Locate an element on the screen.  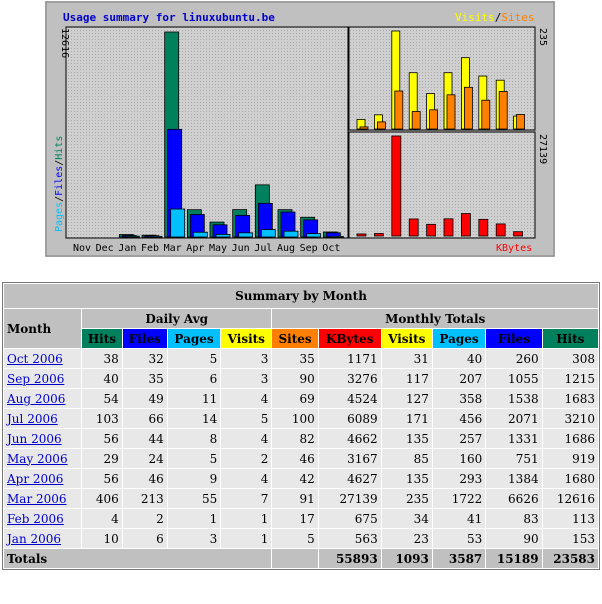
daily-files-cell: 6 is located at coordinates (144, 538).